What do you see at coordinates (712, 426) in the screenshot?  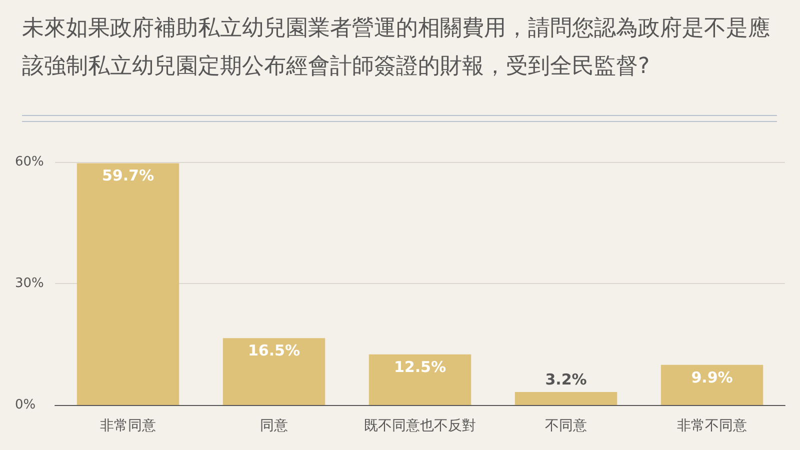 I see `x-tick-label: 非常不同意` at bounding box center [712, 426].